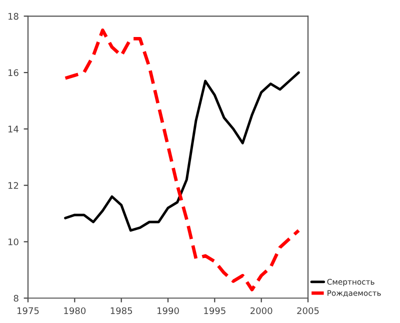  I want to click on x-tick-label: 1975, so click(28, 310).